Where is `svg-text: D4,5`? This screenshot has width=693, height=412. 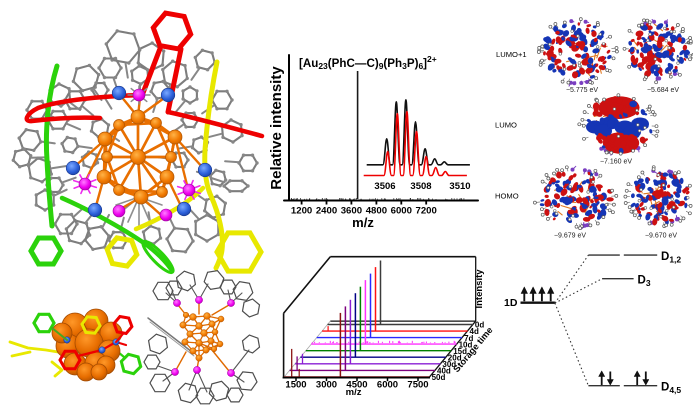 svg-text: D4,5 is located at coordinates (671, 389).